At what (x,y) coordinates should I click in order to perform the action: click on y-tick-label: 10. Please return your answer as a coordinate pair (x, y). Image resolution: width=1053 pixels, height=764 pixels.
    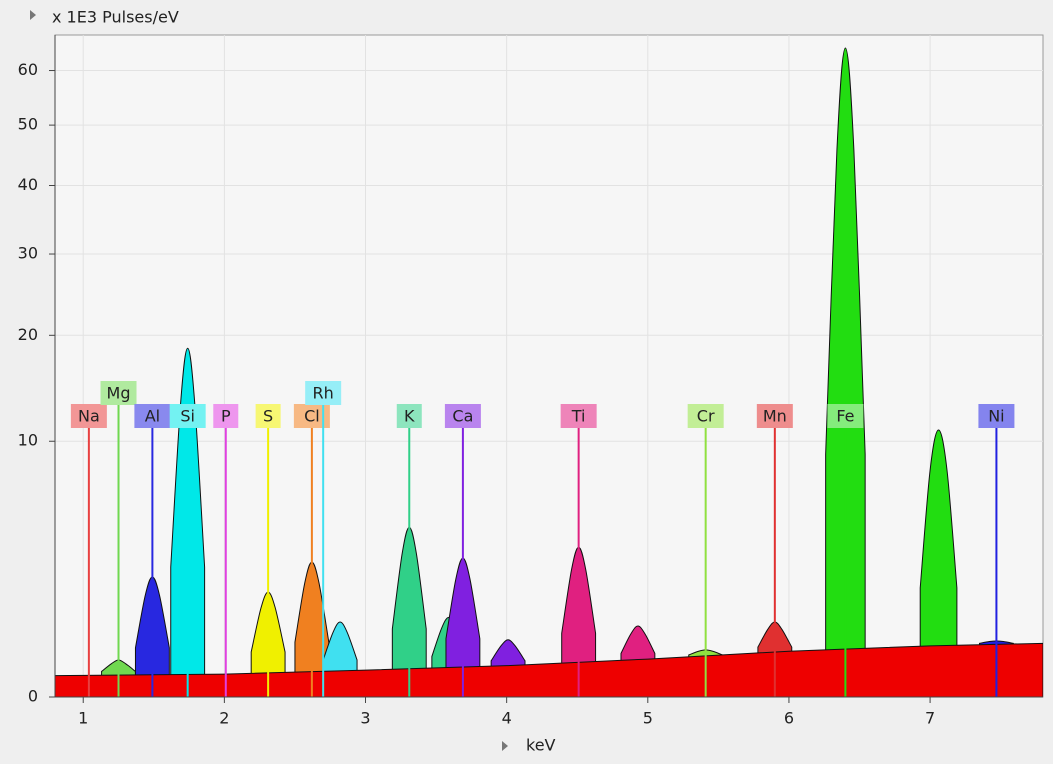
    Looking at the image, I should click on (28, 440).